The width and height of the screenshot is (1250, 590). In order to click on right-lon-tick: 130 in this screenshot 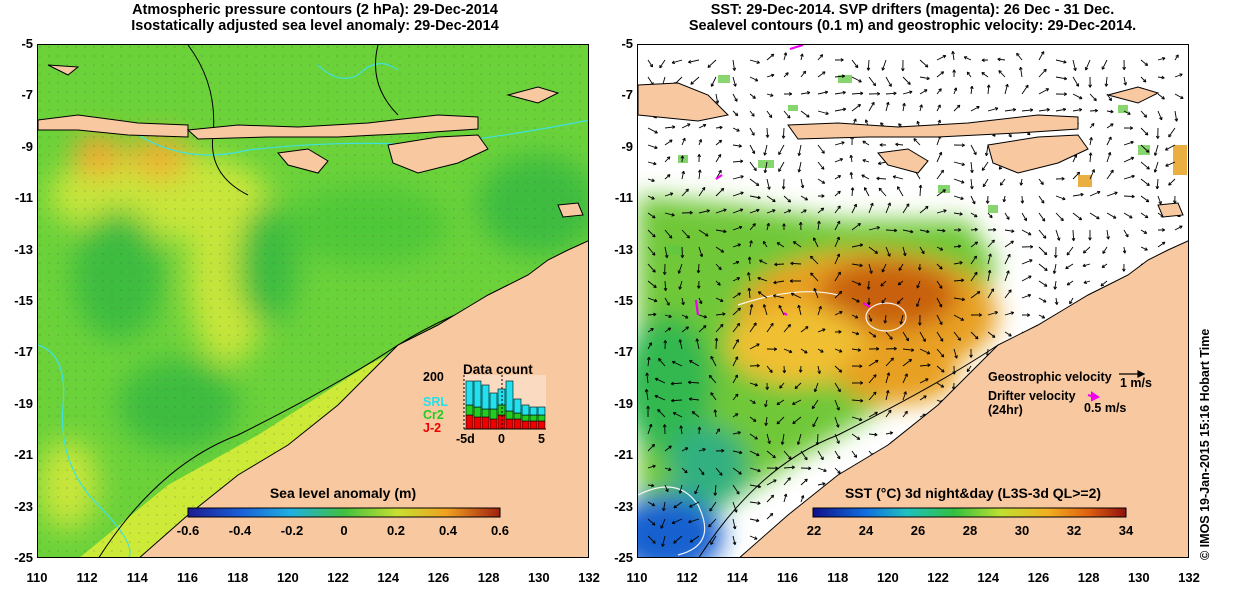, I will do `click(1138, 577)`.